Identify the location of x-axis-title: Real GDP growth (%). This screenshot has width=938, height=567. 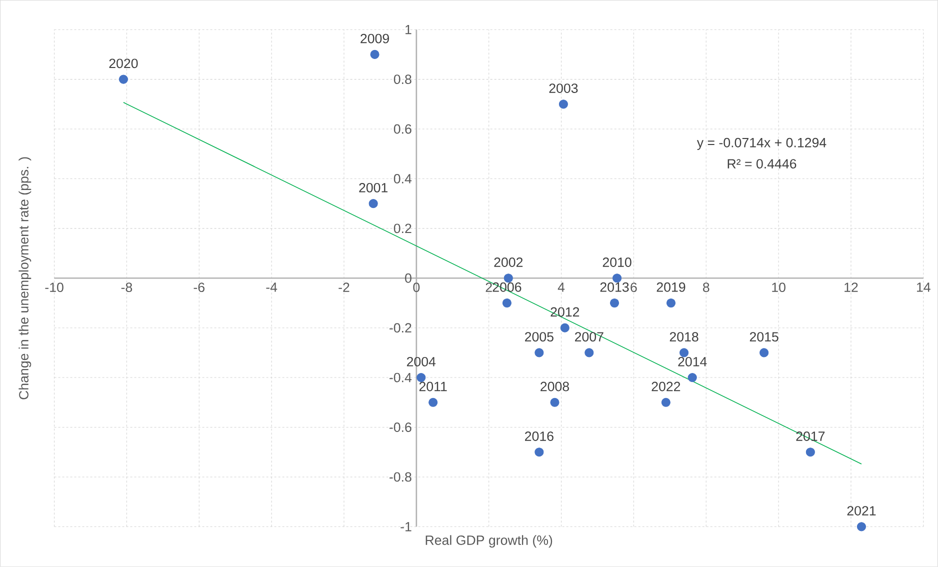
(489, 541).